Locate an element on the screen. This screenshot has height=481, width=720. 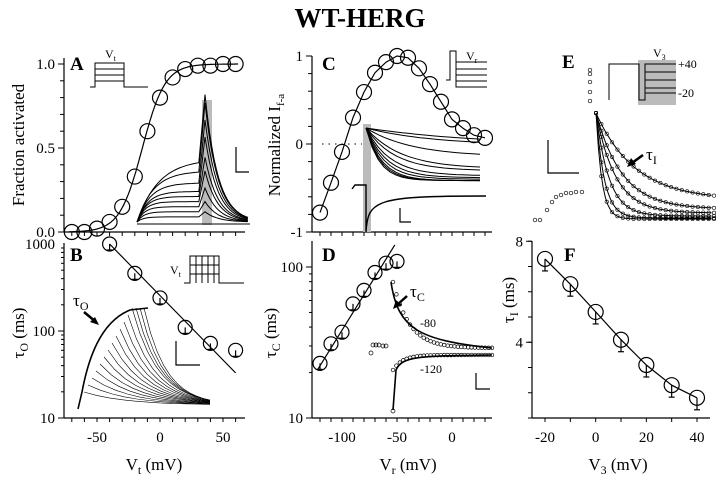
panel-c: -1 0 1 C Normalized If-a Vr is located at coordinates (379, 144).